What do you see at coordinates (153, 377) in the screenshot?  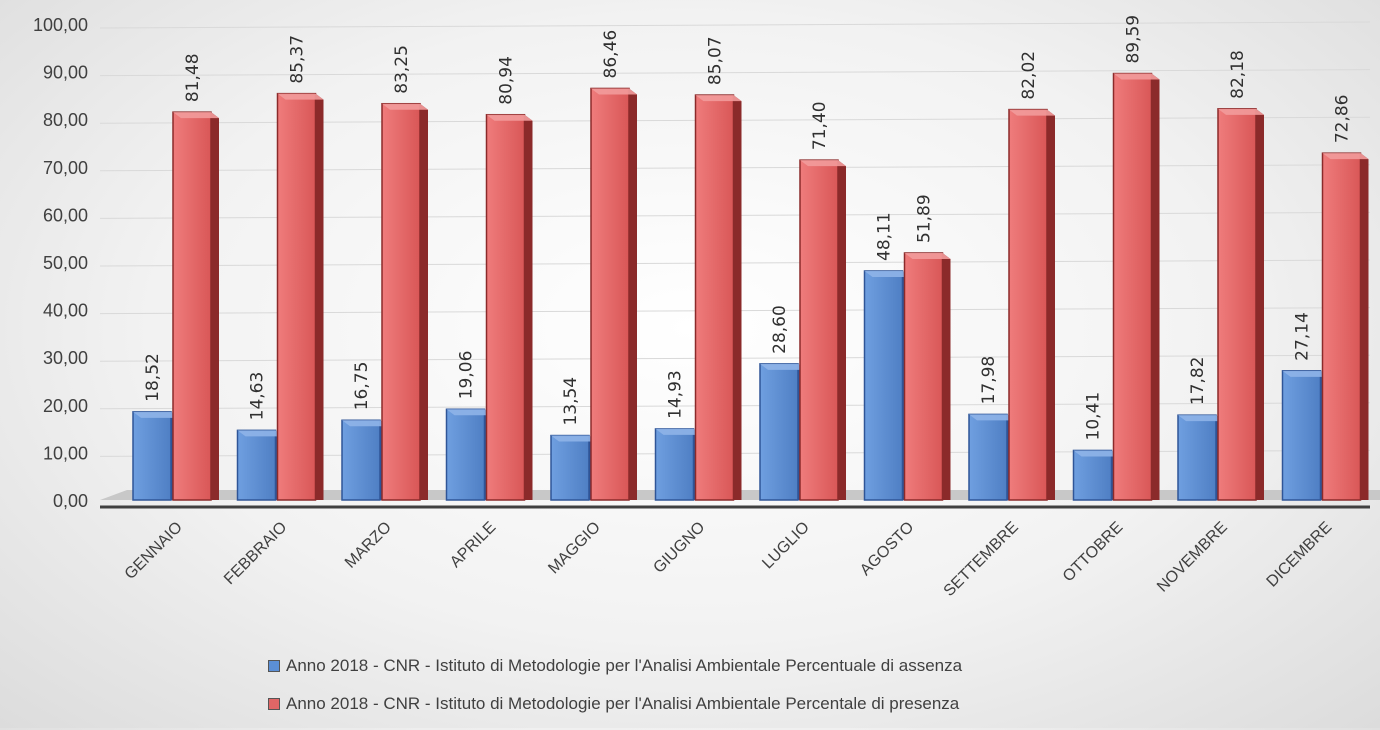 I see `data-label: 18,52` at bounding box center [153, 377].